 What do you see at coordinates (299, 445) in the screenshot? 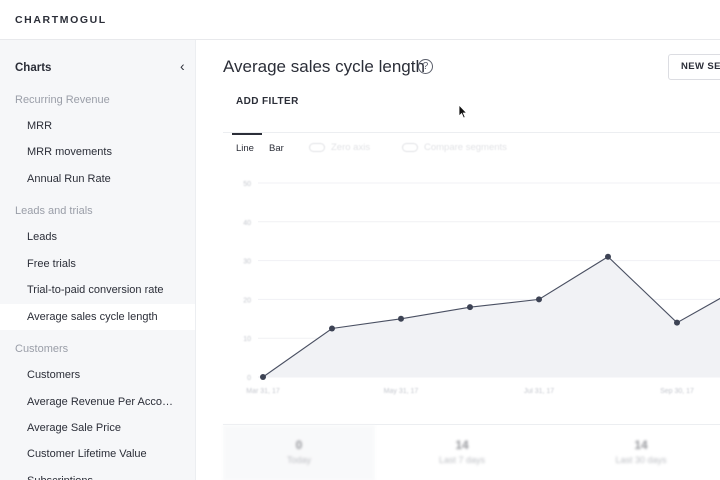
I see `stat-value: 0` at bounding box center [299, 445].